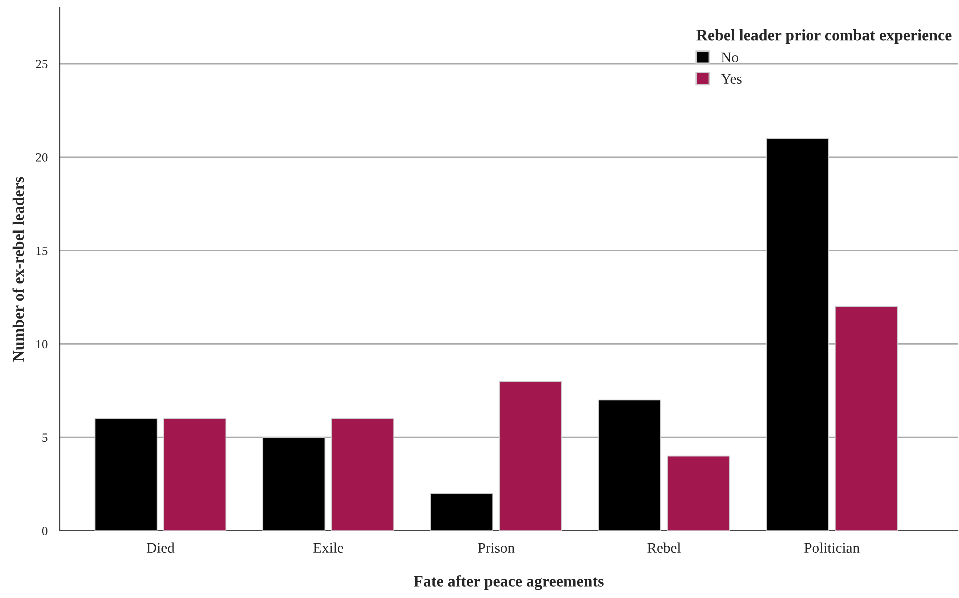 This screenshot has width=959, height=598. What do you see at coordinates (329, 548) in the screenshot?
I see `x-tick-label: Exile` at bounding box center [329, 548].